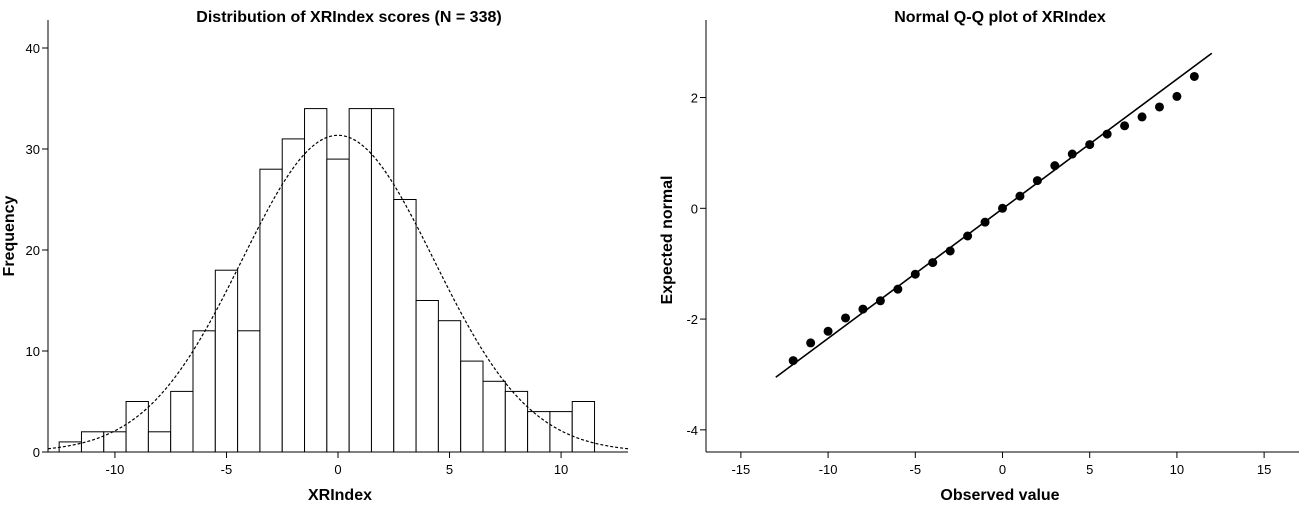 This screenshot has width=1300, height=508. I want to click on qq-x-tick-label: -10, so click(828, 469).